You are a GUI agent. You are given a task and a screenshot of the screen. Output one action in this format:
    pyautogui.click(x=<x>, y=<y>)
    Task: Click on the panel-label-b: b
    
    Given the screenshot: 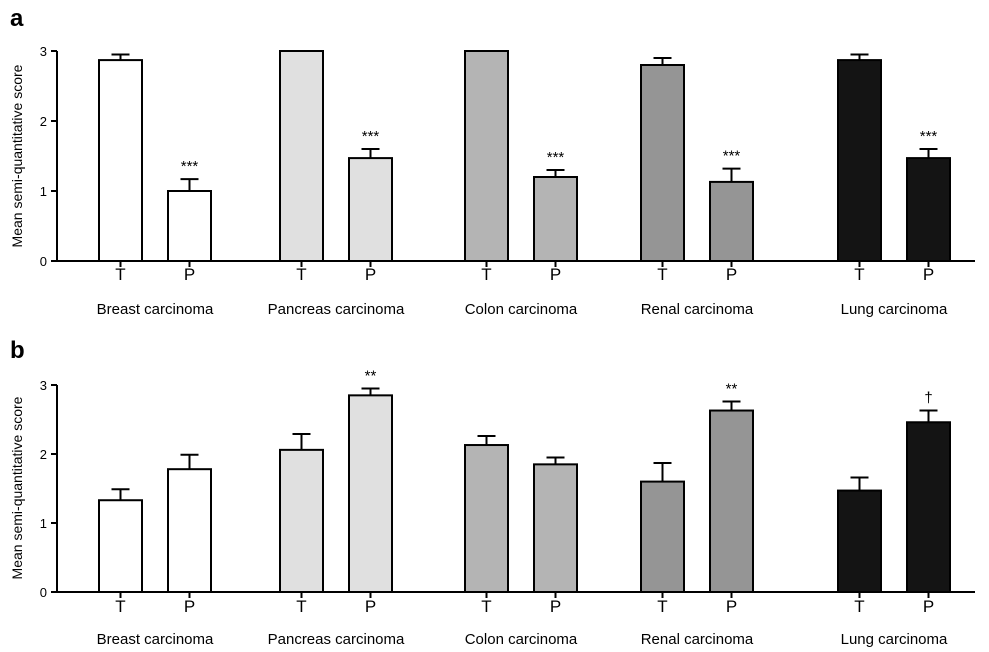 What is the action you would take?
    pyautogui.click(x=17, y=350)
    